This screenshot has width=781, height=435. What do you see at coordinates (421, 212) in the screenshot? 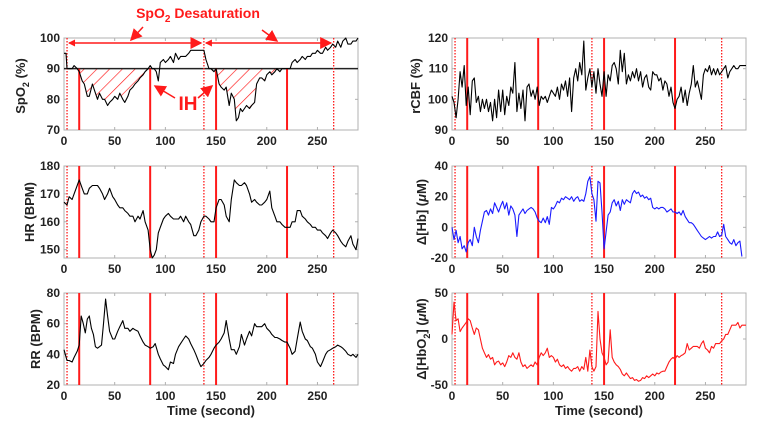
I see `hb-ylabel: Δ[Hb] (μM)` at bounding box center [421, 212].